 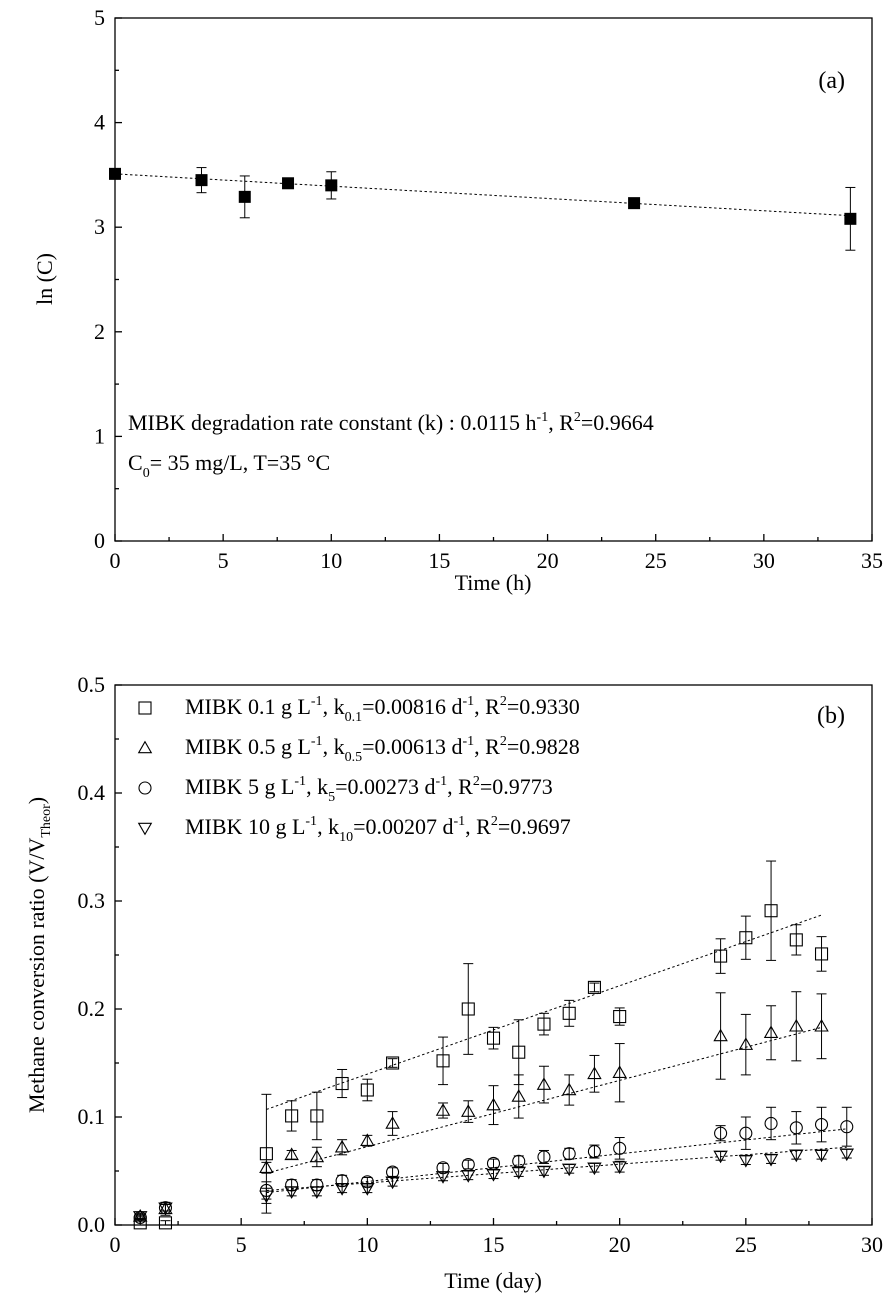 I want to click on panel-b-x-axis-title: Time (day), so click(x=493, y=1280).